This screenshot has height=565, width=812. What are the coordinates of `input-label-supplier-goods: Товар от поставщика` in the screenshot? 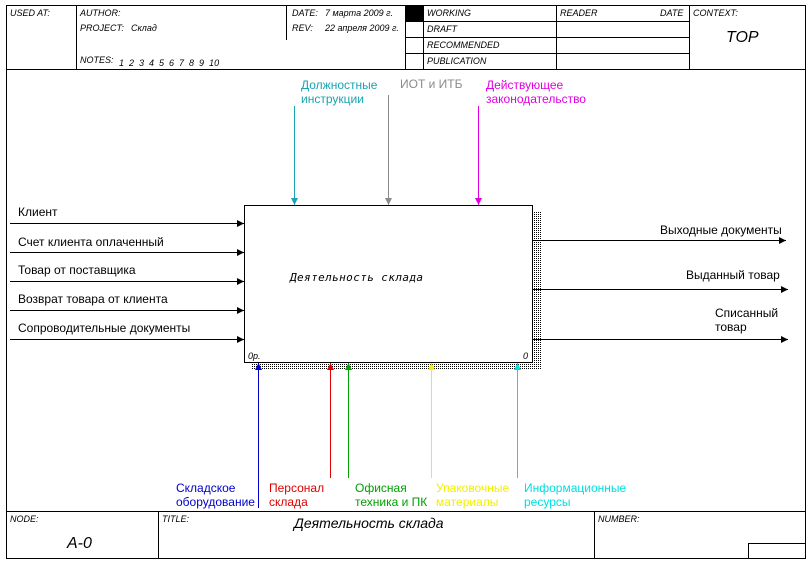 It's located at (77, 270).